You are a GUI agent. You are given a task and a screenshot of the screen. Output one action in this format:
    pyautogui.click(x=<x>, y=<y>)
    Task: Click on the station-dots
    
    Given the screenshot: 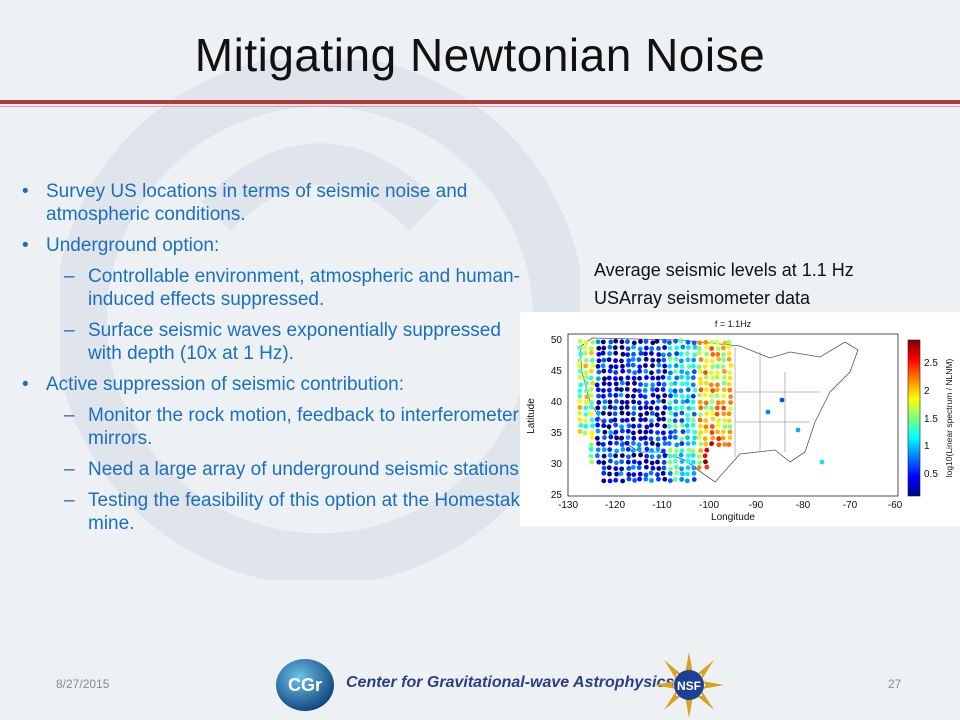 What is the action you would take?
    pyautogui.click(x=700, y=411)
    